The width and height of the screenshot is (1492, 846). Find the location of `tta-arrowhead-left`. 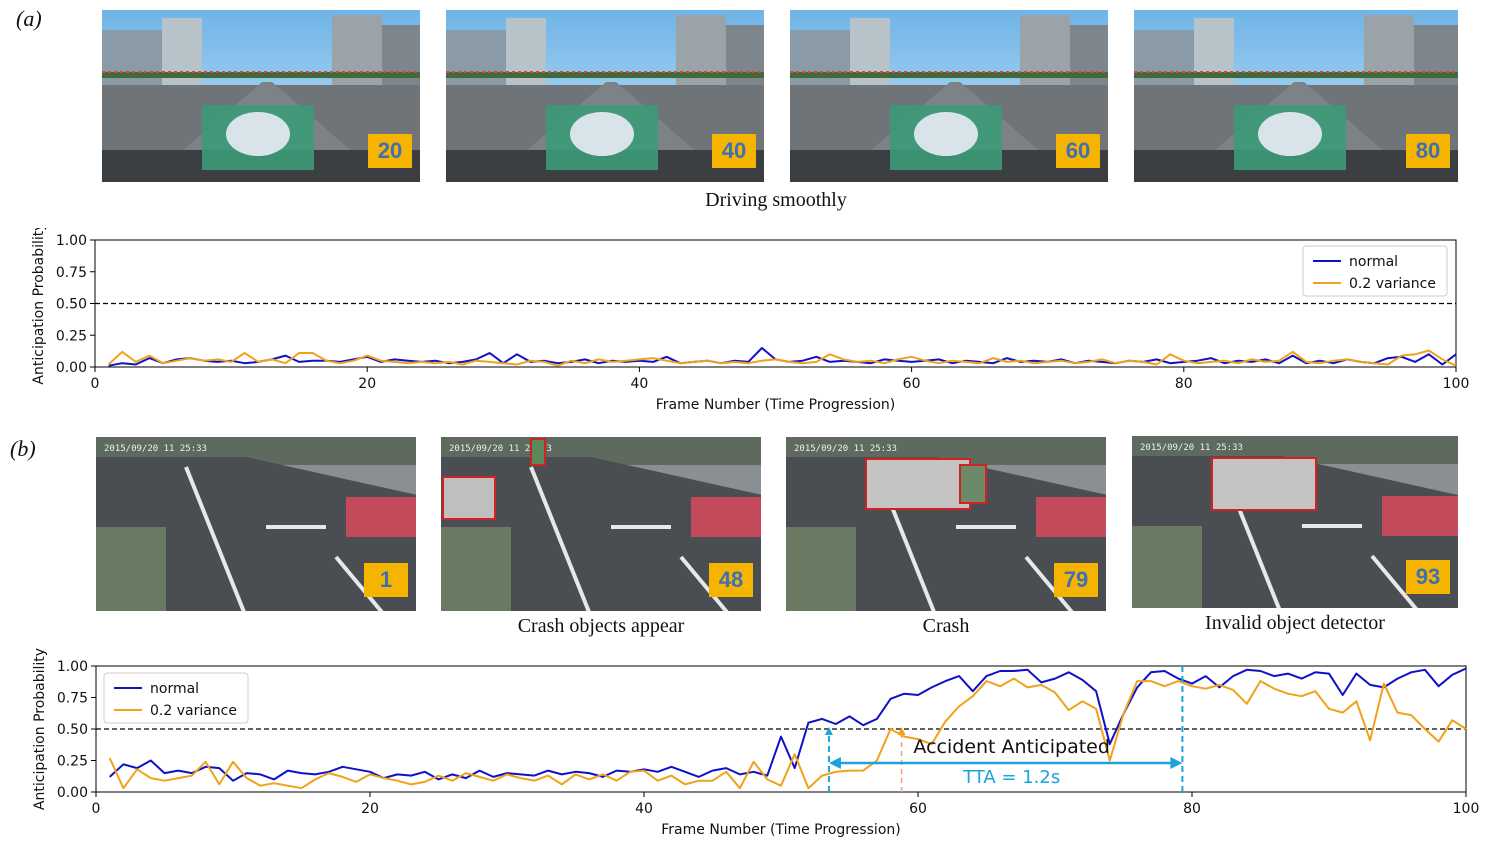

tta-arrowhead-left is located at coordinates (834, 763).